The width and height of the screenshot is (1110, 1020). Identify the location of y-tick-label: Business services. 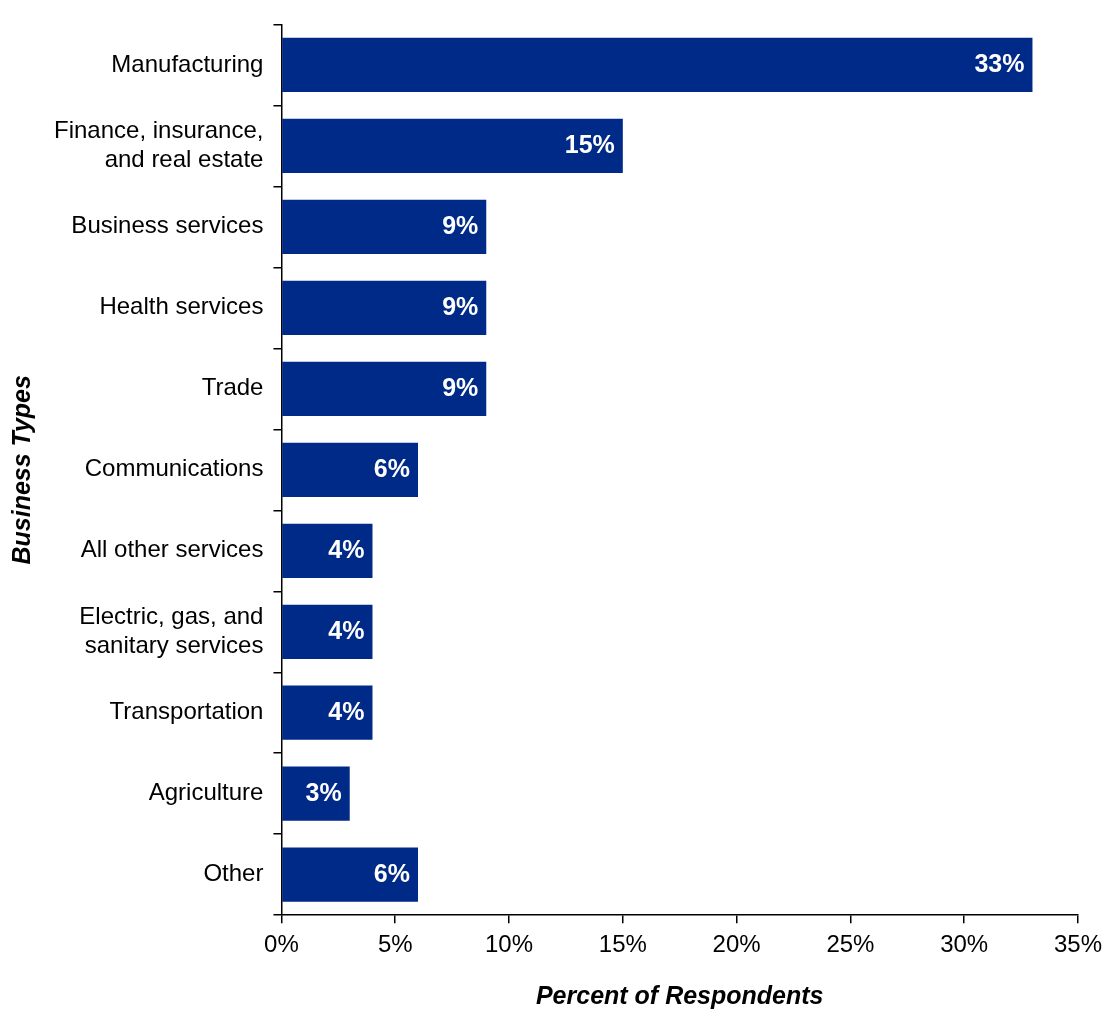
(167, 225).